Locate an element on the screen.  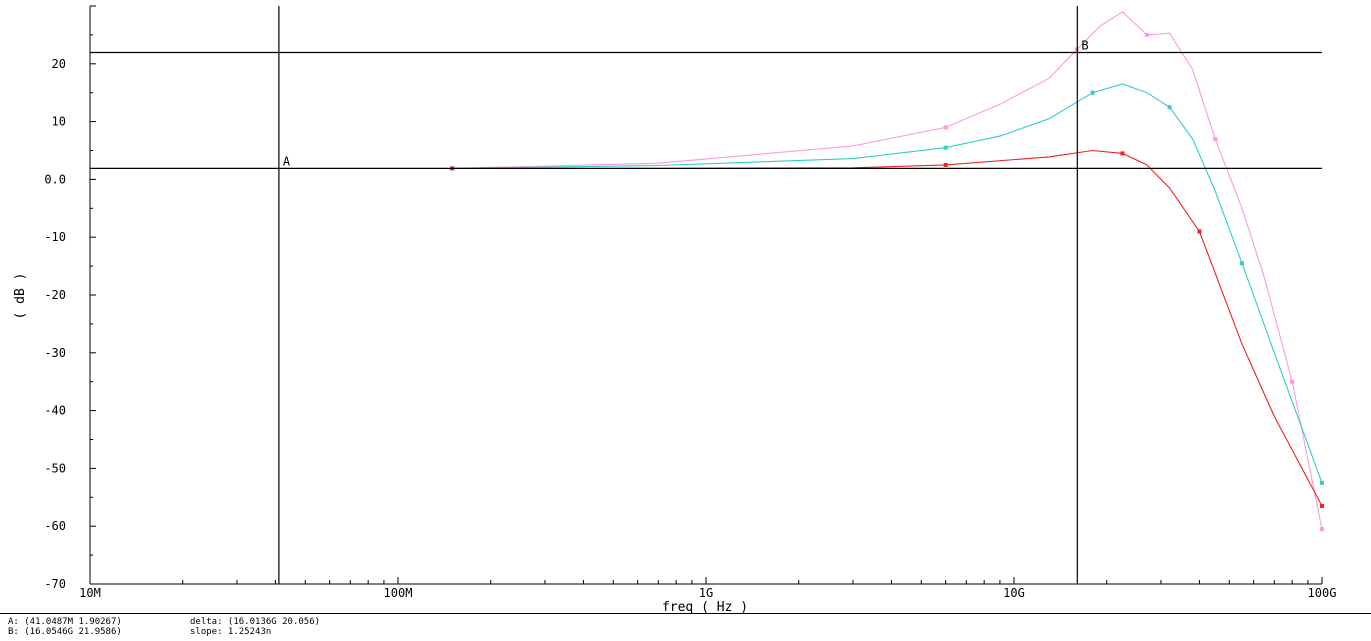
x-tick-label: 10M is located at coordinates (90, 593).